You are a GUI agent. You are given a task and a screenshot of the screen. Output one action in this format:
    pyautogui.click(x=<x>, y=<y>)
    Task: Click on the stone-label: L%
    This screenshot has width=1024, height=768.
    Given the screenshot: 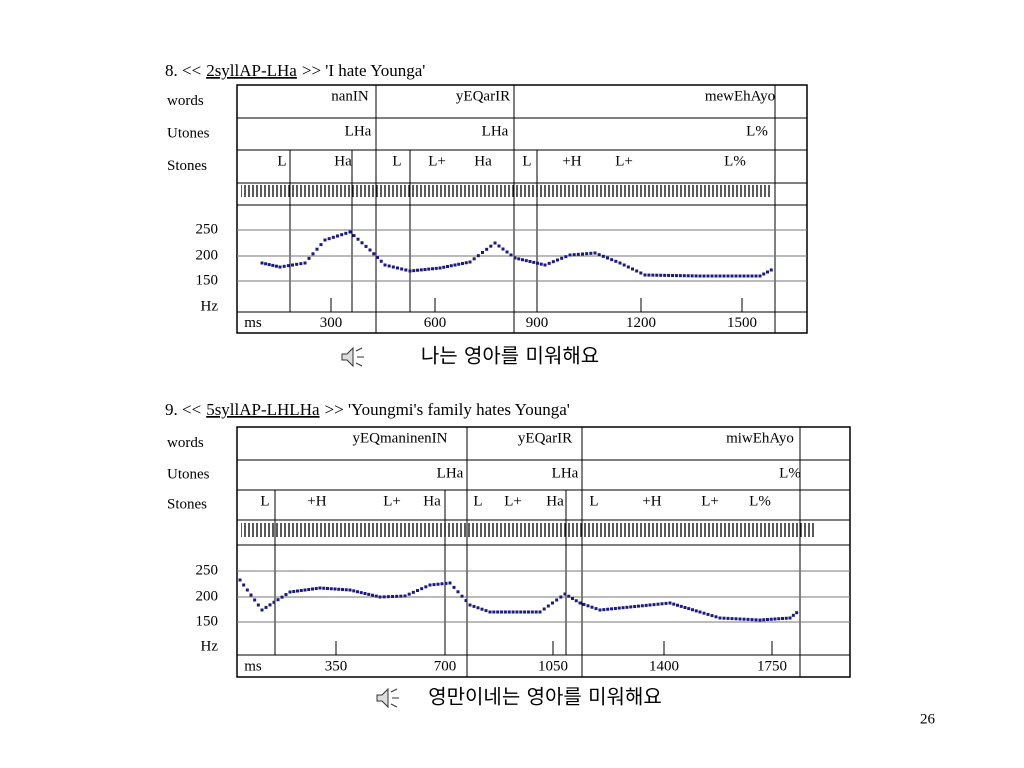 What is the action you would take?
    pyautogui.click(x=760, y=501)
    